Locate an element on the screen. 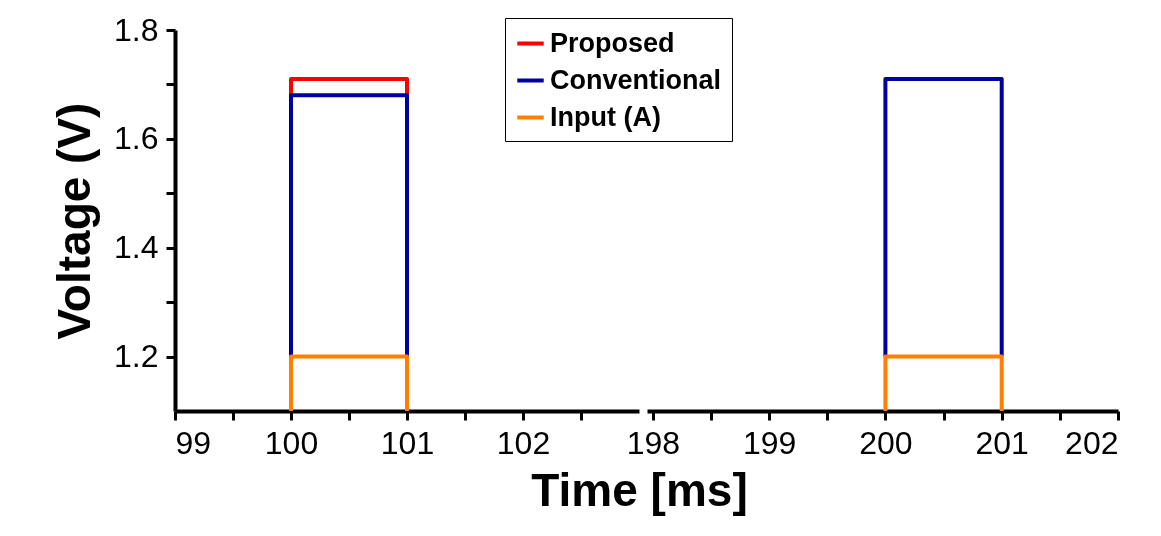 Image resolution: width=1161 pixels, height=536 pixels. y-tick-label: 1.4 is located at coordinates (136, 247).